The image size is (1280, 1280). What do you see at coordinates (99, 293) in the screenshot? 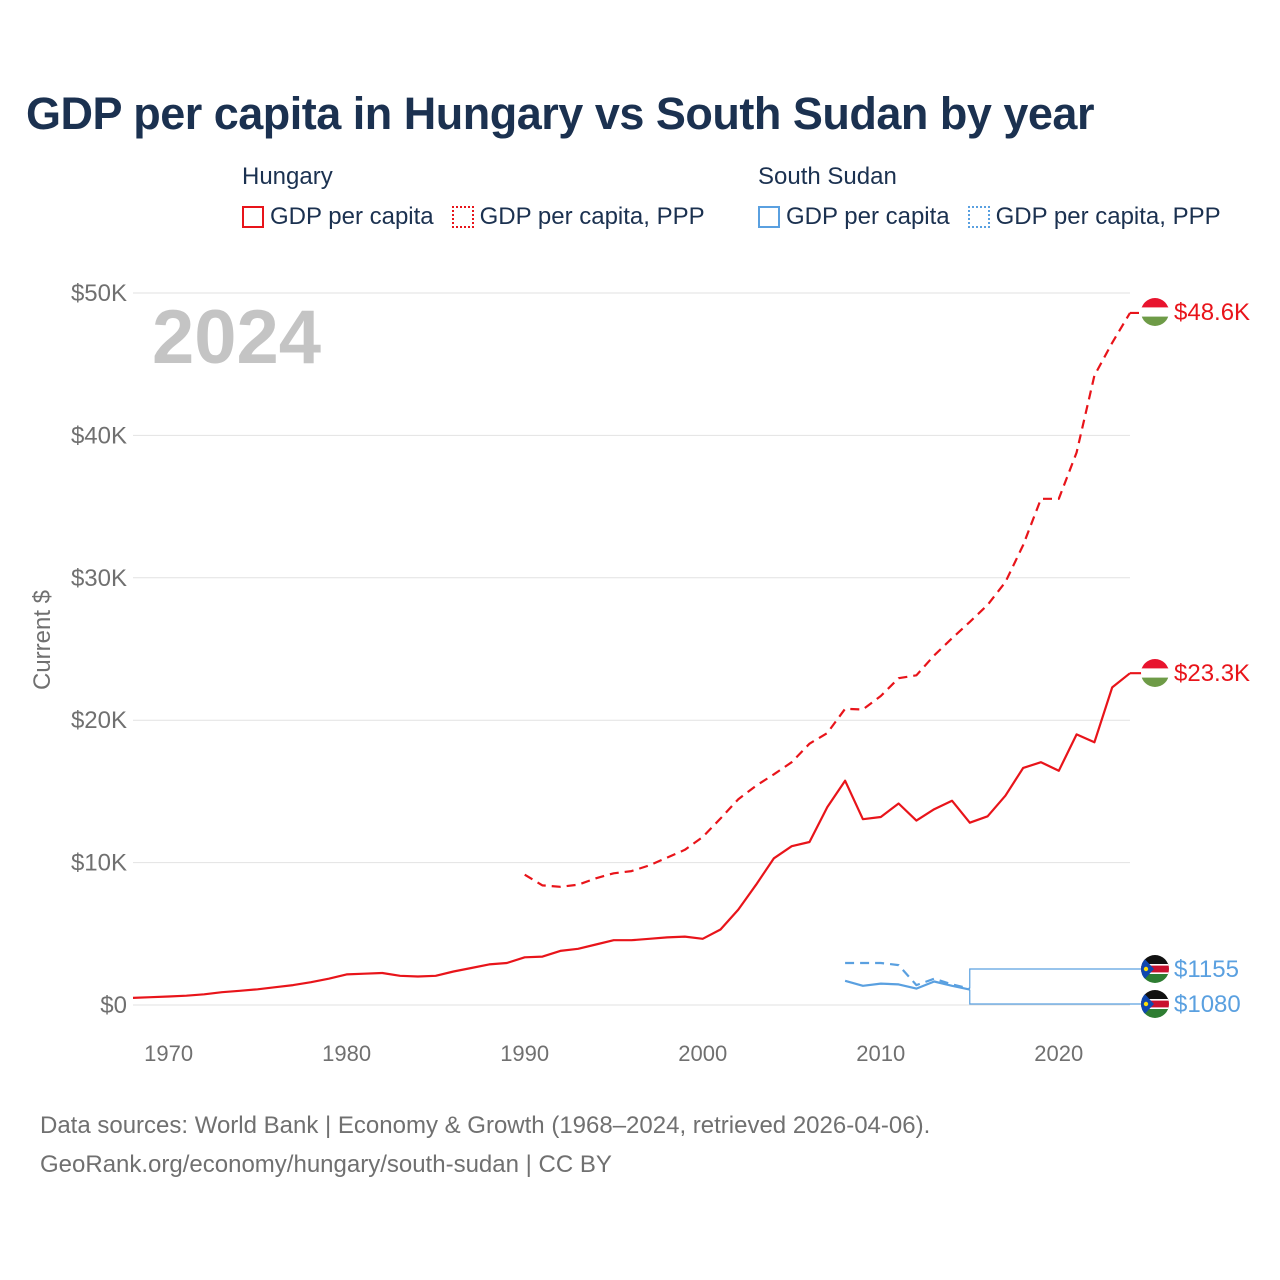
I see `y-tick-label: $50K` at bounding box center [99, 293].